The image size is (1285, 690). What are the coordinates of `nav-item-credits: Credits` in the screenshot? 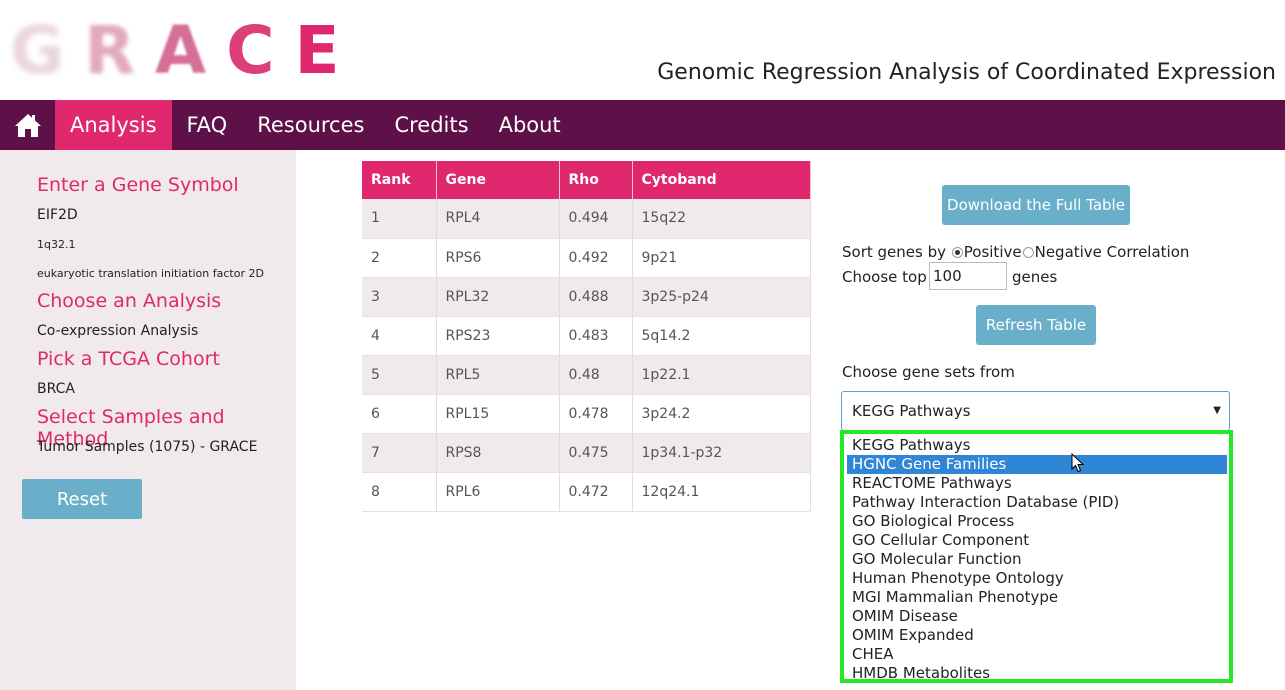 It's located at (431, 125).